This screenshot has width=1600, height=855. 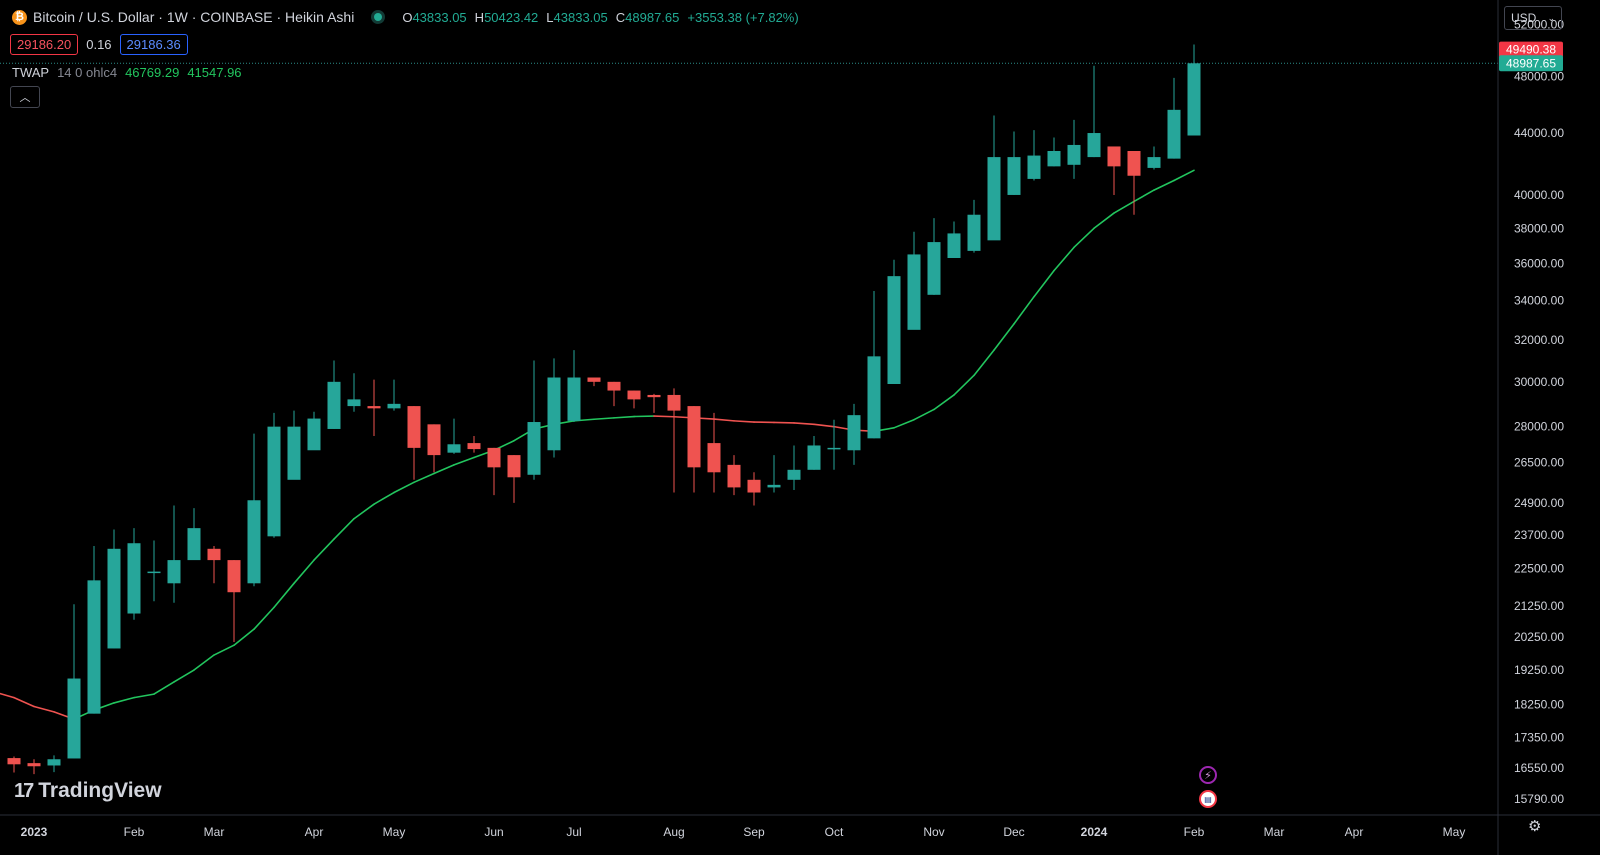 I want to click on gear-icon: ⚙, so click(x=1535, y=826).